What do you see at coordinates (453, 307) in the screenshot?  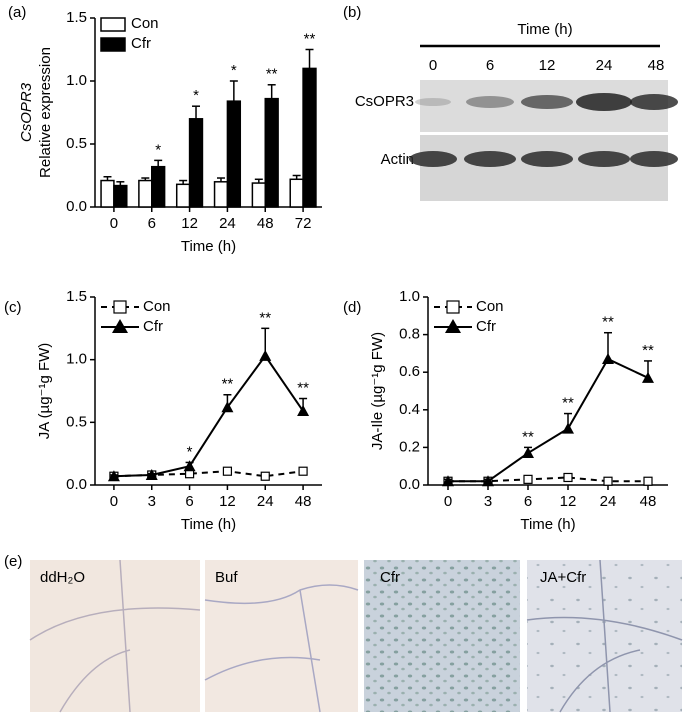 I see `legend-marker` at bounding box center [453, 307].